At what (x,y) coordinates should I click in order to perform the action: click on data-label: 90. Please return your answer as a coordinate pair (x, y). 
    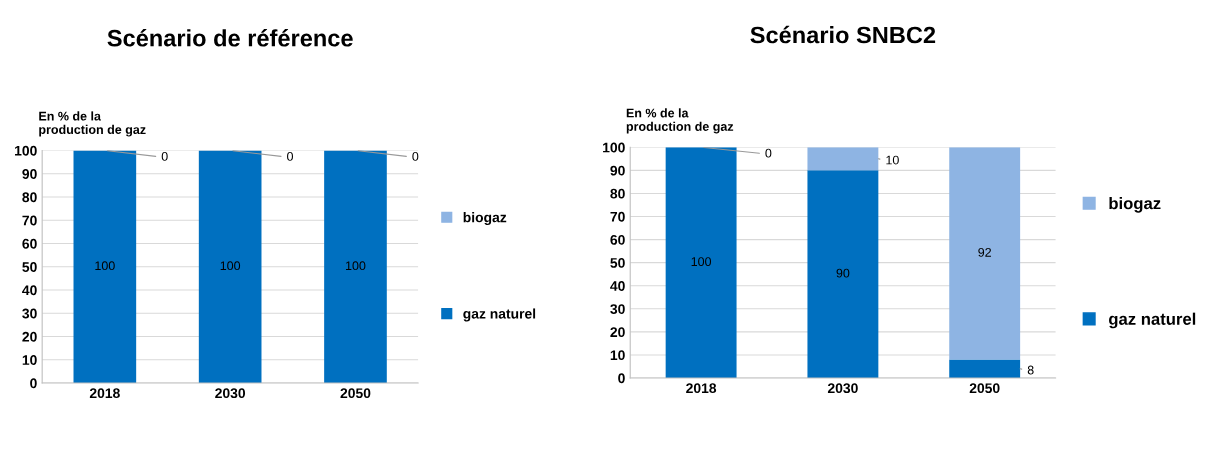
    Looking at the image, I should click on (843, 273).